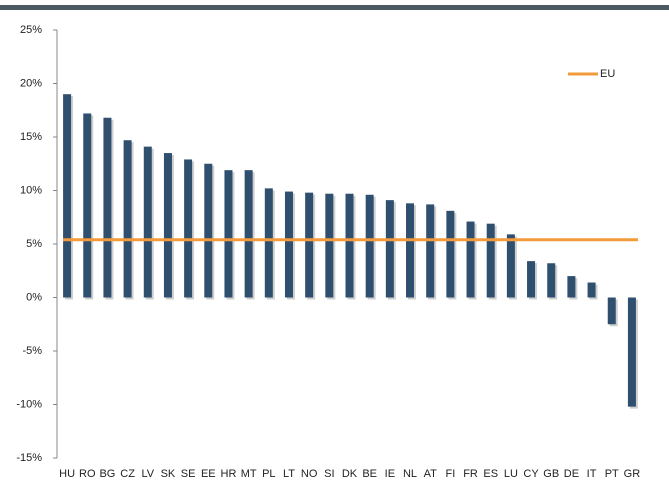  I want to click on x-tick-label: FR, so click(470, 474).